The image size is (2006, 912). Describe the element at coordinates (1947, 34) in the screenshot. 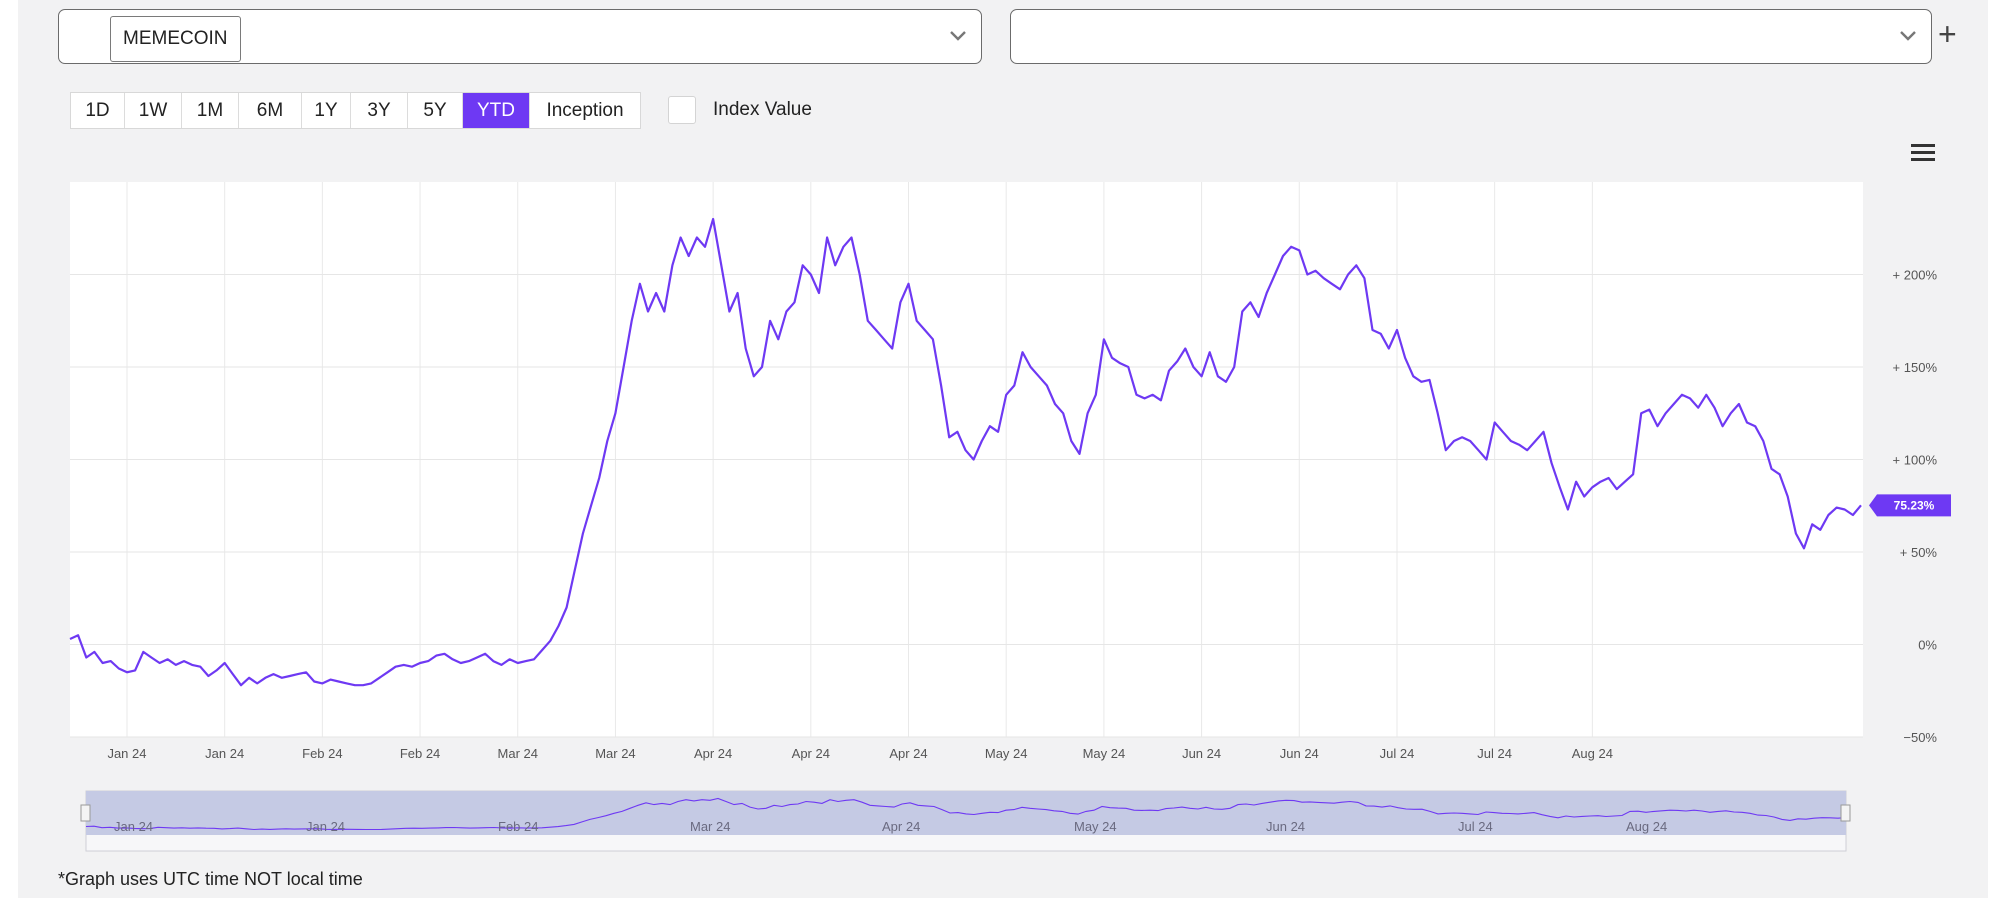

I see `add-comparison-icon: +` at that location.